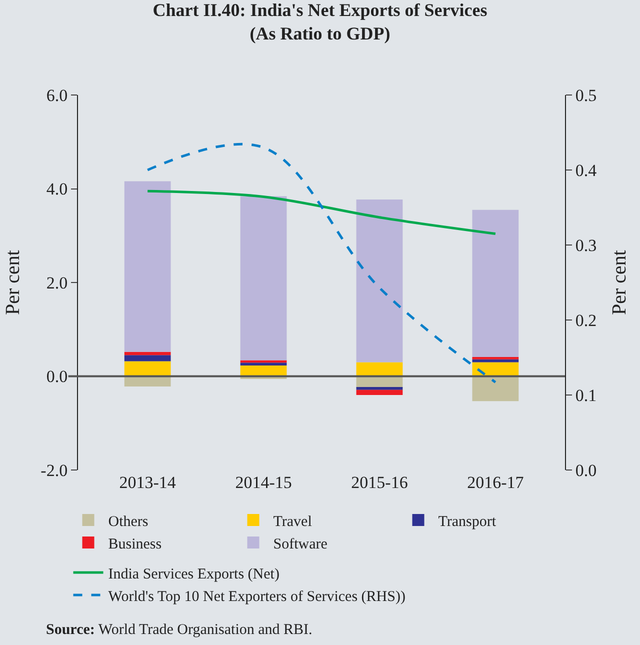 This screenshot has width=640, height=645. I want to click on legend-label: Travel, so click(292, 522).